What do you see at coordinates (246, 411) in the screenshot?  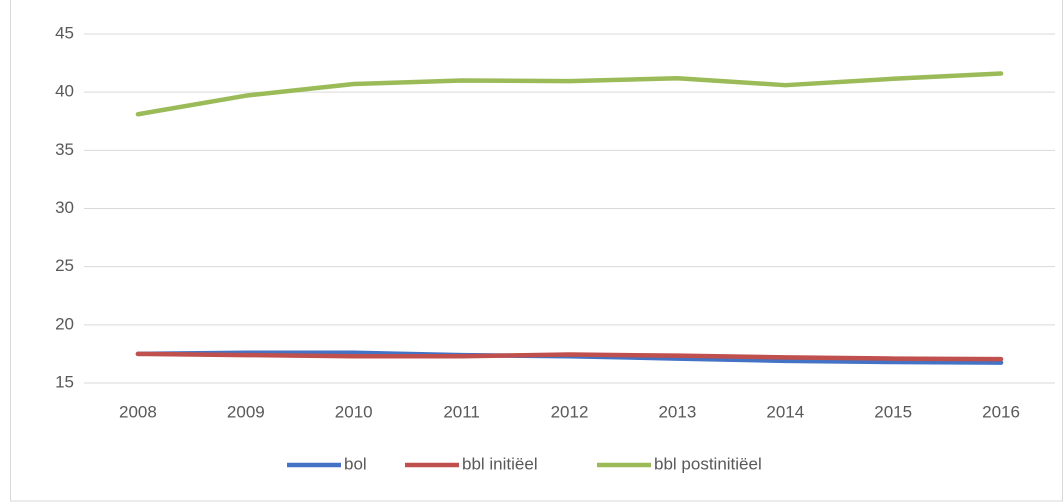 I see `x-tick-label: 2009` at bounding box center [246, 411].